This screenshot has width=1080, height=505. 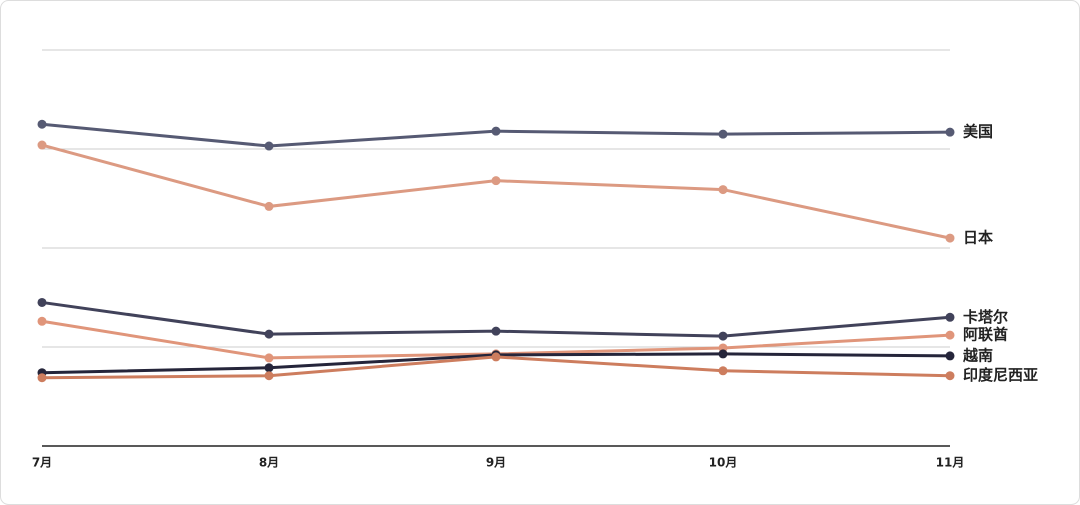 What do you see at coordinates (269, 463) in the screenshot?
I see `x-tick-label: 8月` at bounding box center [269, 463].